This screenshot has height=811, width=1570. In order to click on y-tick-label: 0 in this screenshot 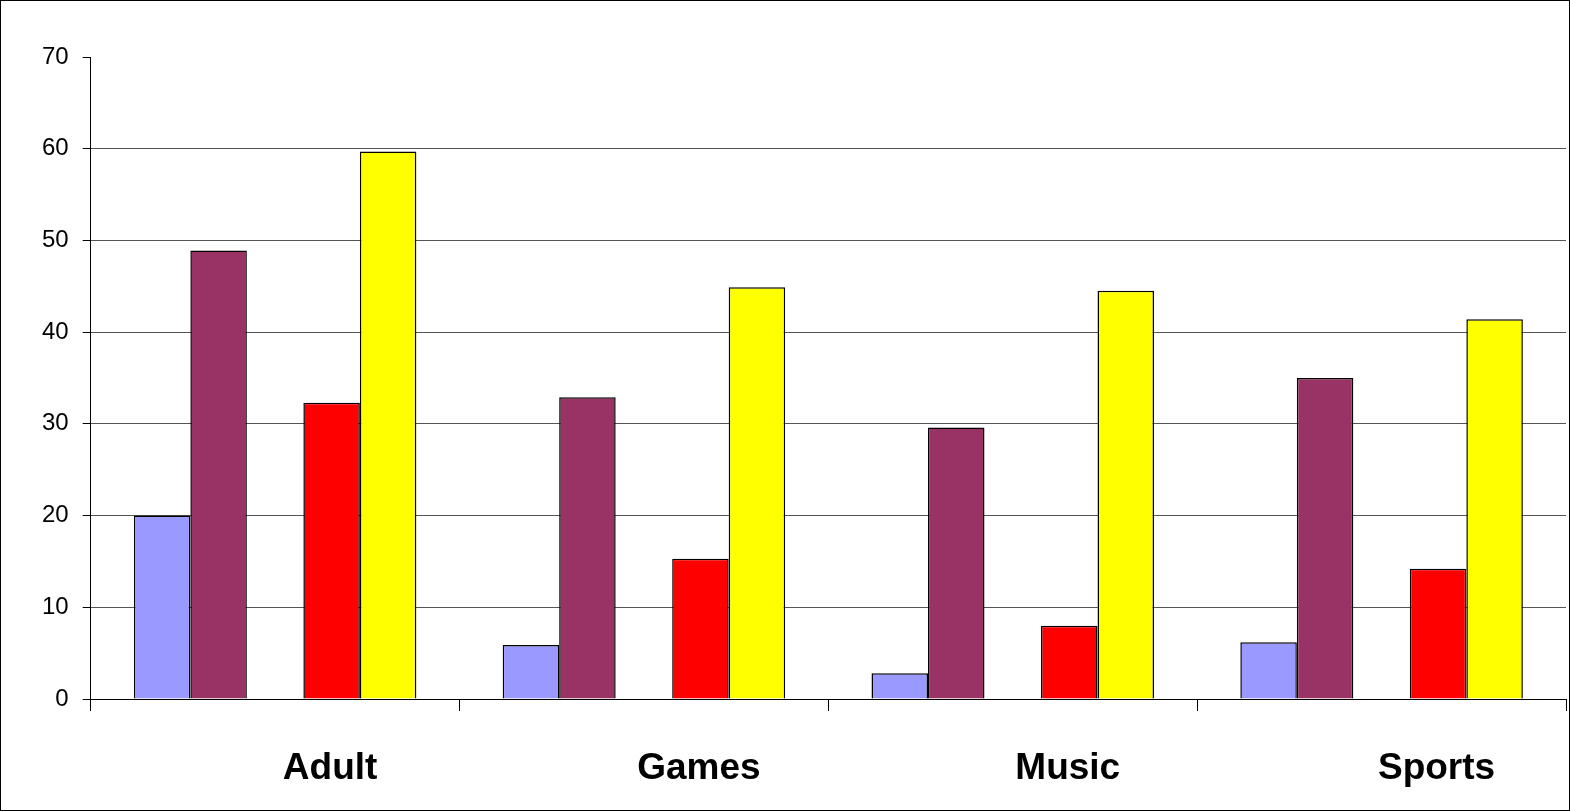, I will do `click(62, 697)`.